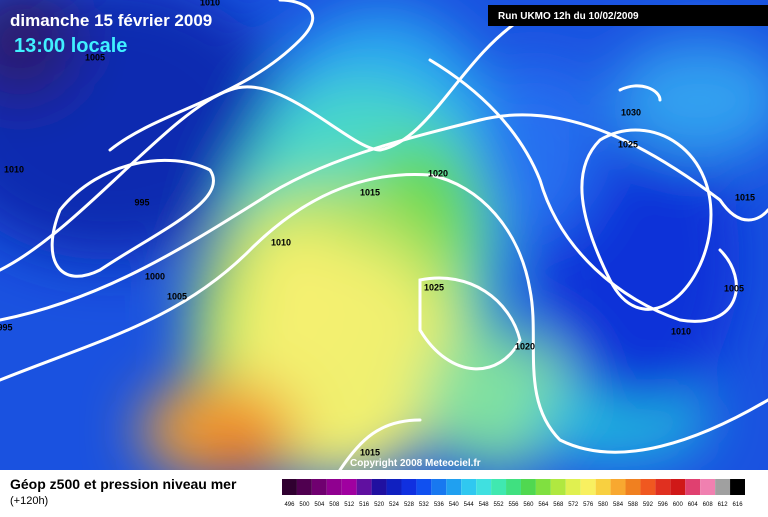 Image resolution: width=768 pixels, height=517 pixels. Describe the element at coordinates (334, 505) in the screenshot. I see `legend-label: 508` at that location.